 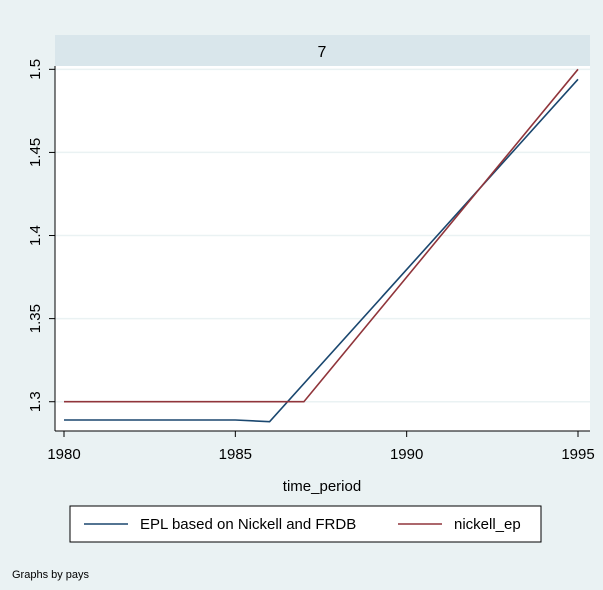 I want to click on x-tick-label: 1990, so click(x=406, y=454).